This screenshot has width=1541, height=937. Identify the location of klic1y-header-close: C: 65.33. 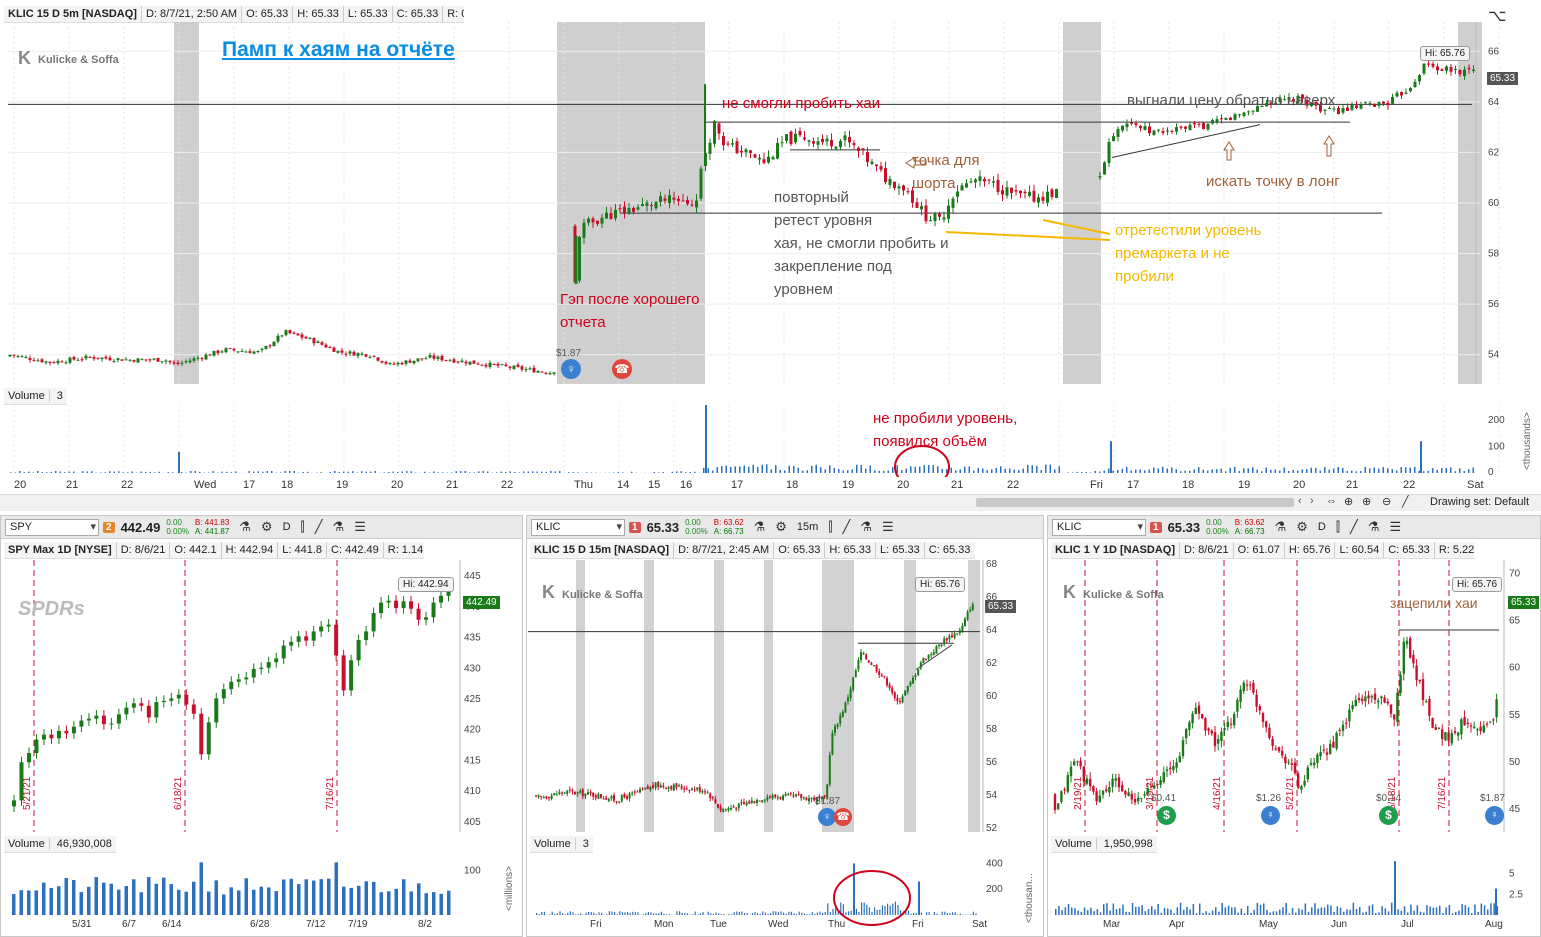
(1409, 550).